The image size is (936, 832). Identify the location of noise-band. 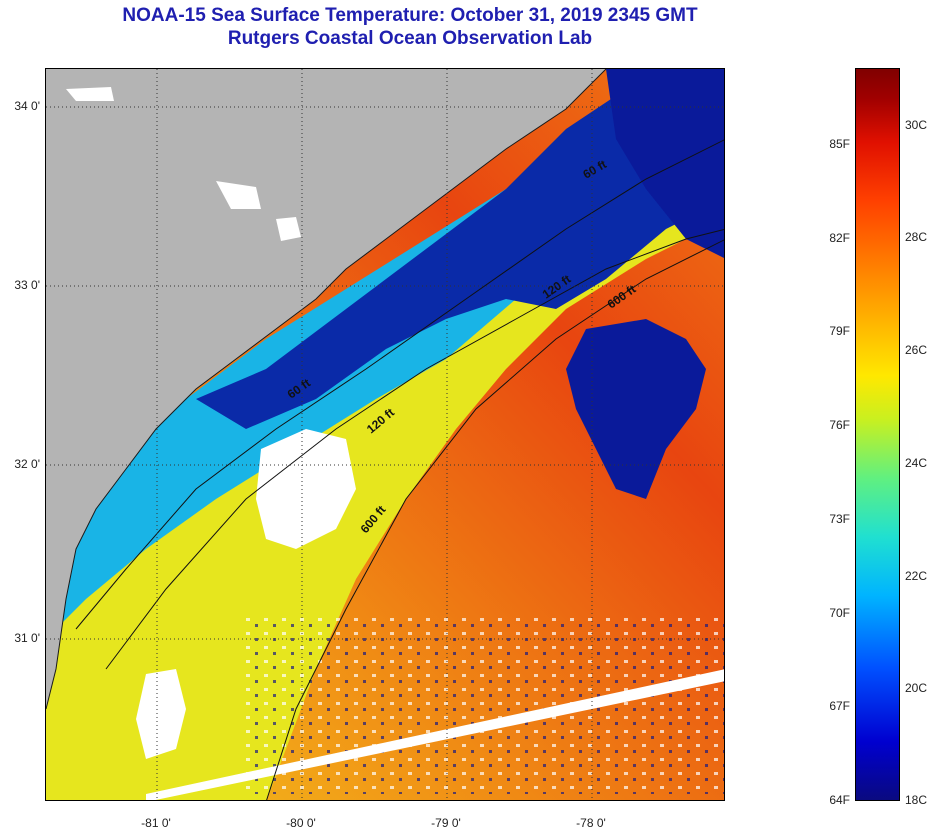
(485, 704).